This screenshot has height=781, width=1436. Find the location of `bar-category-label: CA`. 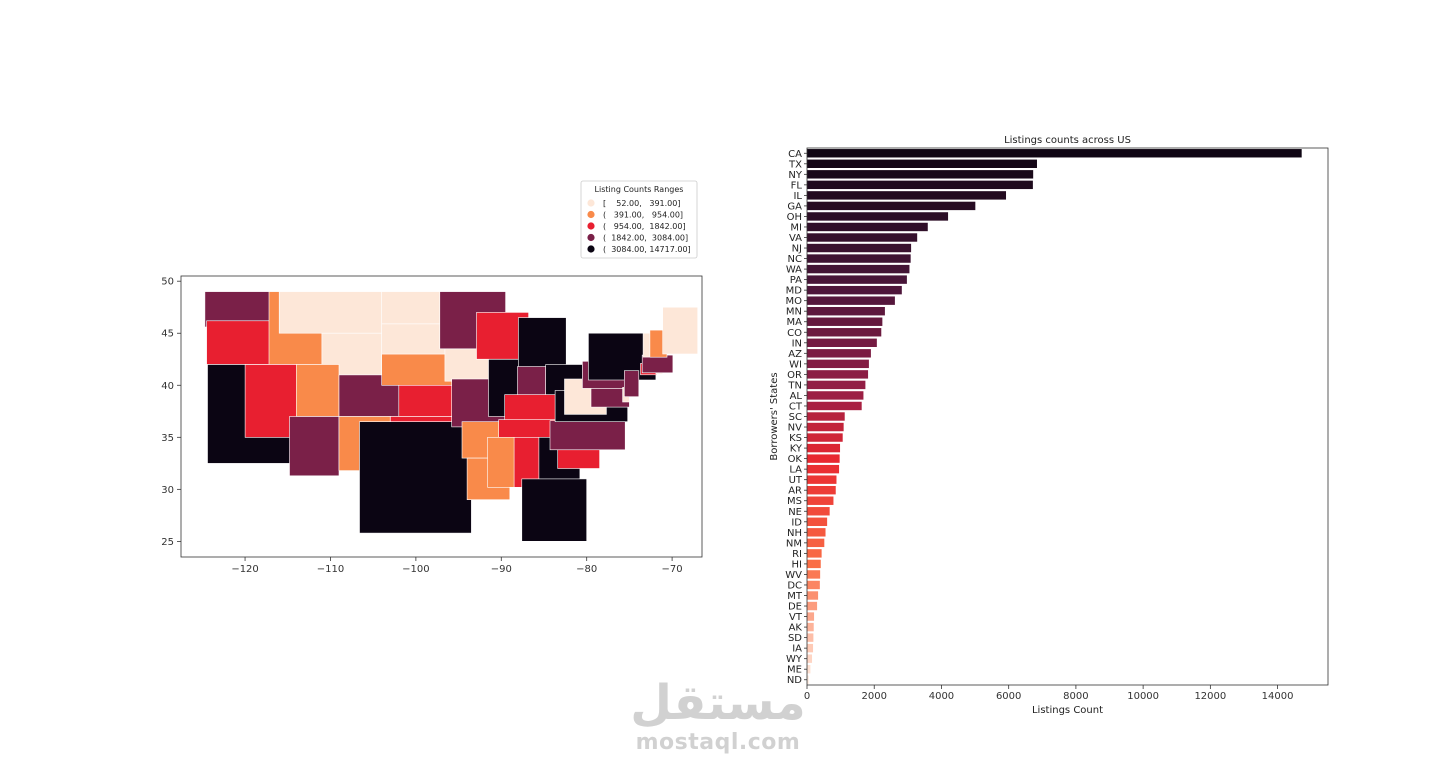

bar-category-label: CA is located at coordinates (795, 154).